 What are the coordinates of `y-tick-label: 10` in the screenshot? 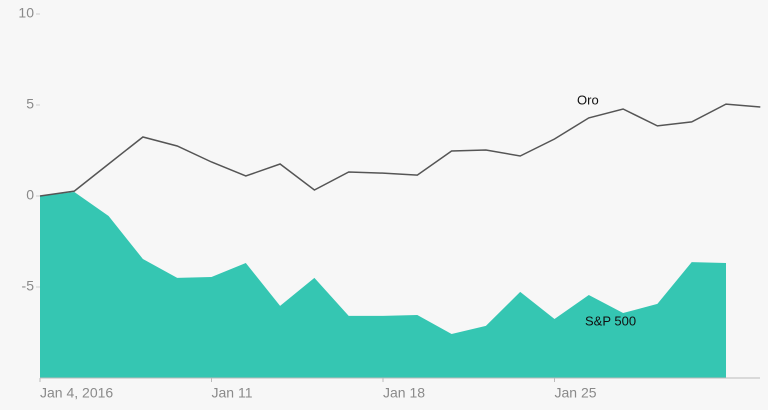 It's located at (26, 13).